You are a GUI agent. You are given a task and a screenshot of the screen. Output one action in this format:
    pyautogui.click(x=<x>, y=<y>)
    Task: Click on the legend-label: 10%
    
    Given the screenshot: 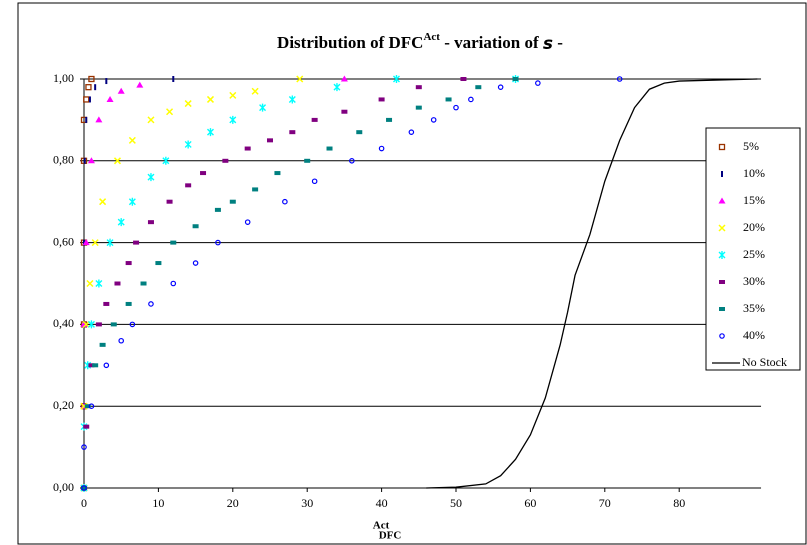 What is the action you would take?
    pyautogui.click(x=754, y=173)
    